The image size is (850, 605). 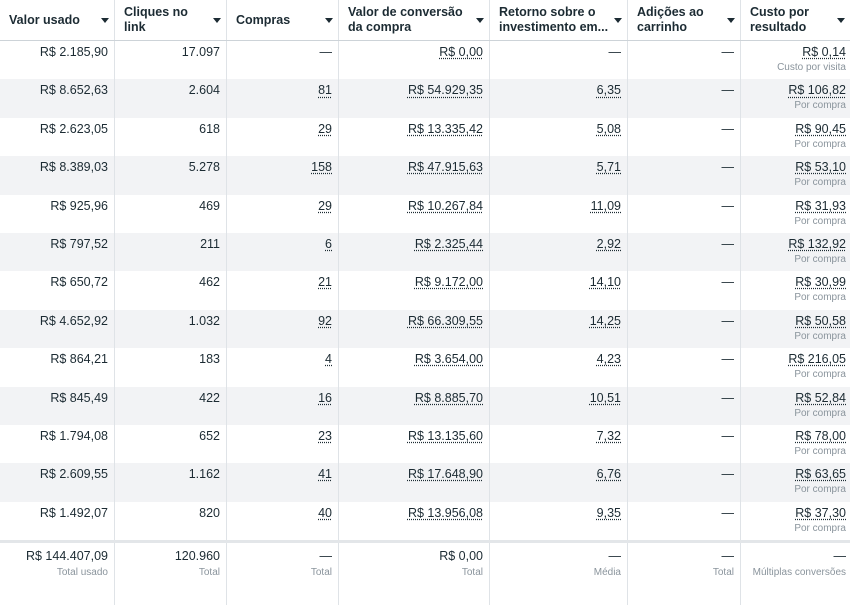 I want to click on cpr-value: R$ 50,58, so click(x=820, y=320).